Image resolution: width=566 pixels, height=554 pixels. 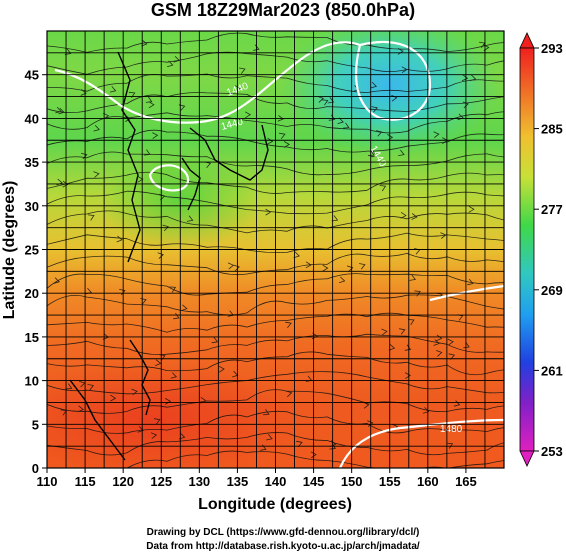 What do you see at coordinates (47, 481) in the screenshot?
I see `x-tick-label: 110` at bounding box center [47, 481].